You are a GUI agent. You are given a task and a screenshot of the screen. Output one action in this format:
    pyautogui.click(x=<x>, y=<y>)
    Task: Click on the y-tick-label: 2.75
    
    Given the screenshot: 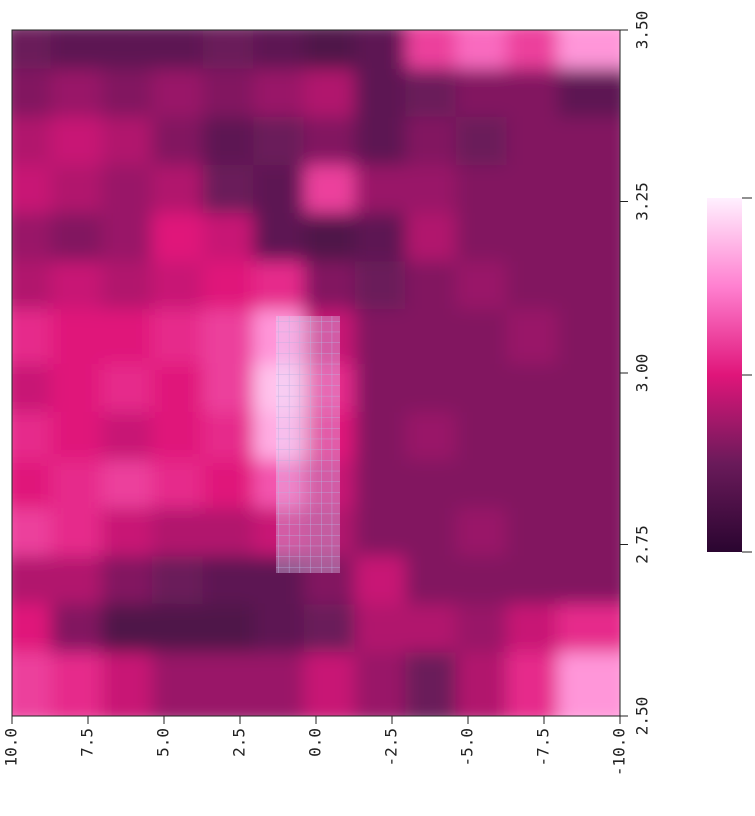 What is the action you would take?
    pyautogui.click(x=642, y=544)
    